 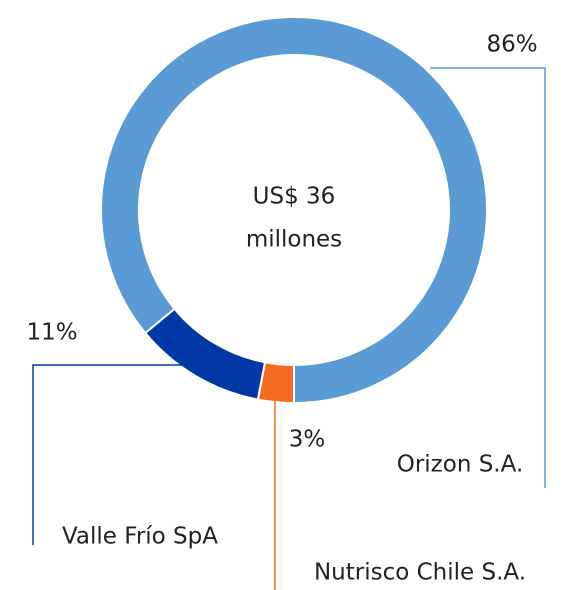 What do you see at coordinates (420, 573) in the screenshot?
I see `category-label: Nutrisco Chile S.A.` at bounding box center [420, 573].